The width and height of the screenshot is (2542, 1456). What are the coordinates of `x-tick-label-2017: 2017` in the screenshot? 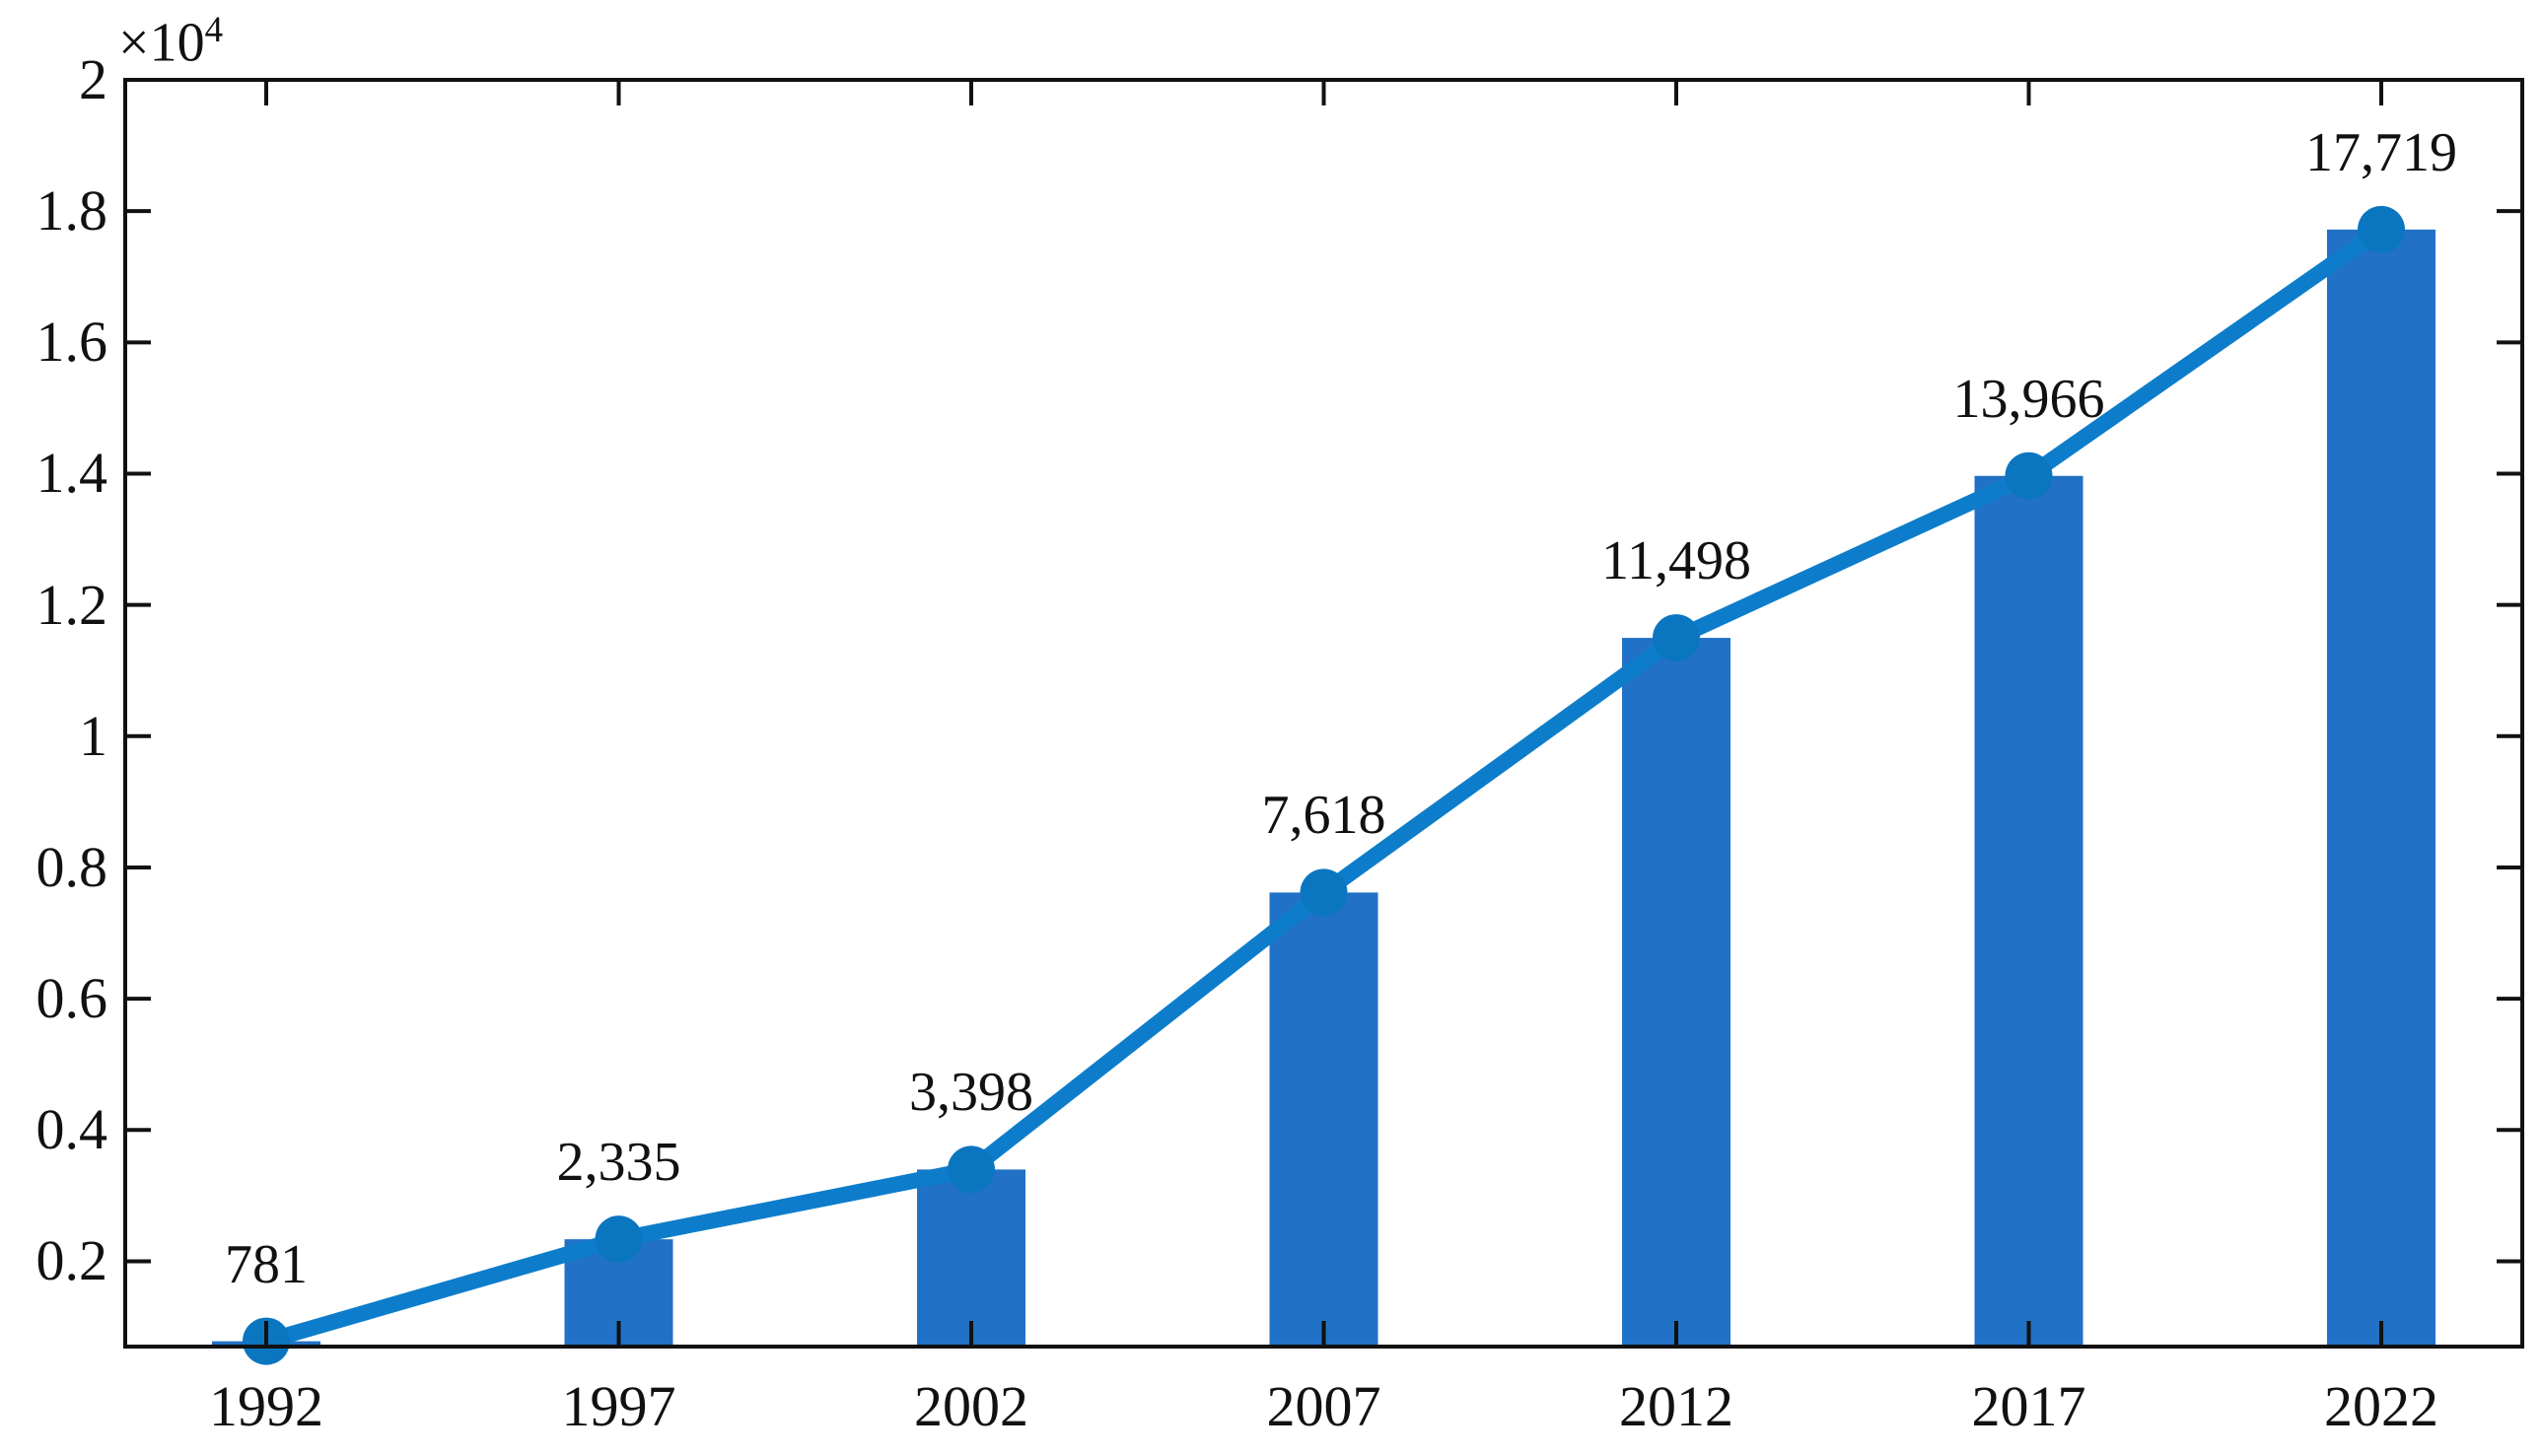 It's located at (2028, 1406).